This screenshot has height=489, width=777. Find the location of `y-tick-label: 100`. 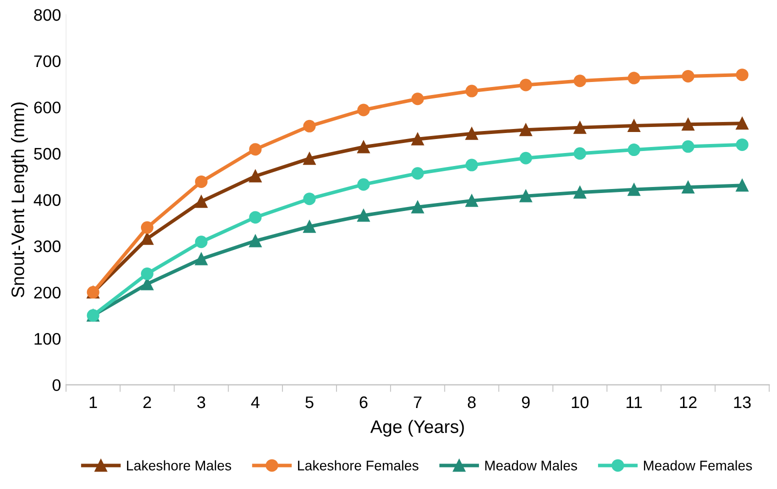

y-tick-label: 100 is located at coordinates (47, 338).